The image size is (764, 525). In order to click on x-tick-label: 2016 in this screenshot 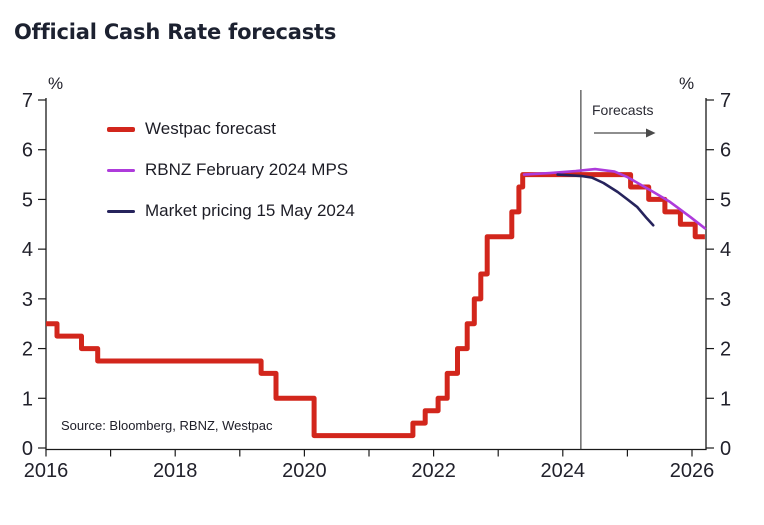, I will do `click(46, 471)`.